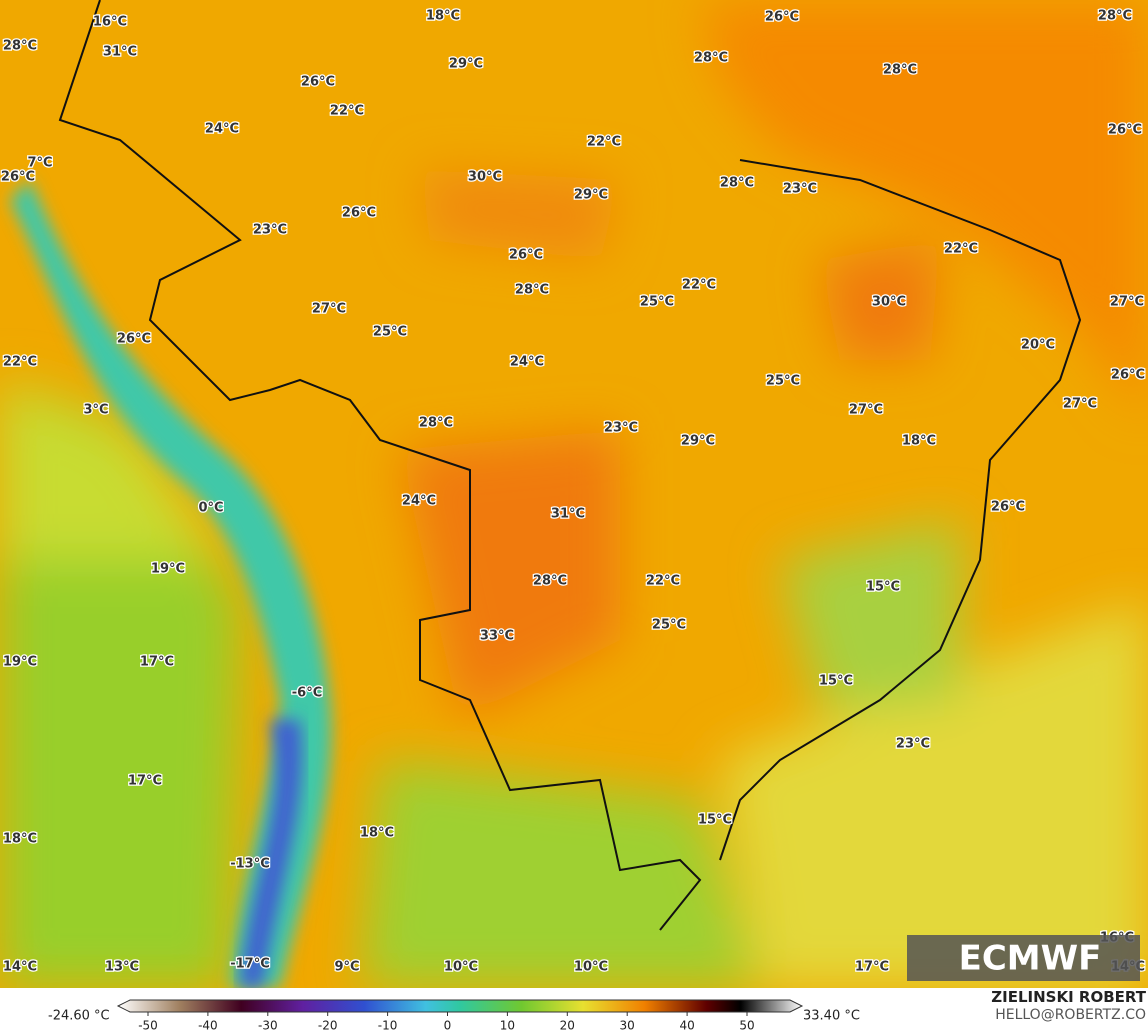  I want to click on temperature-label: 33°C, so click(497, 636).